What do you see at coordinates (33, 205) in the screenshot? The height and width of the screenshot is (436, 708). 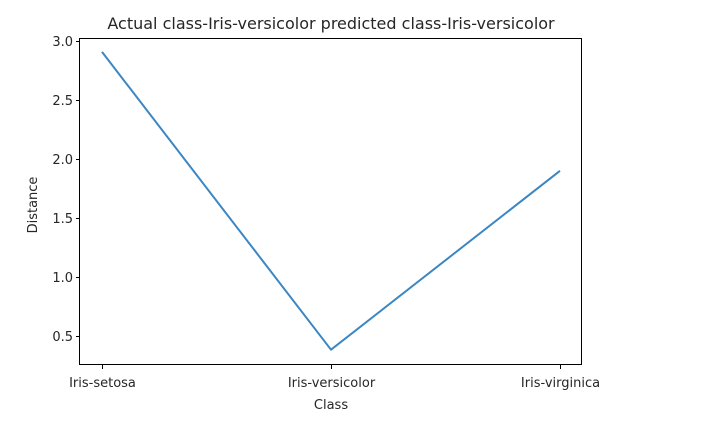 I see `y-axis-label: Distance` at bounding box center [33, 205].